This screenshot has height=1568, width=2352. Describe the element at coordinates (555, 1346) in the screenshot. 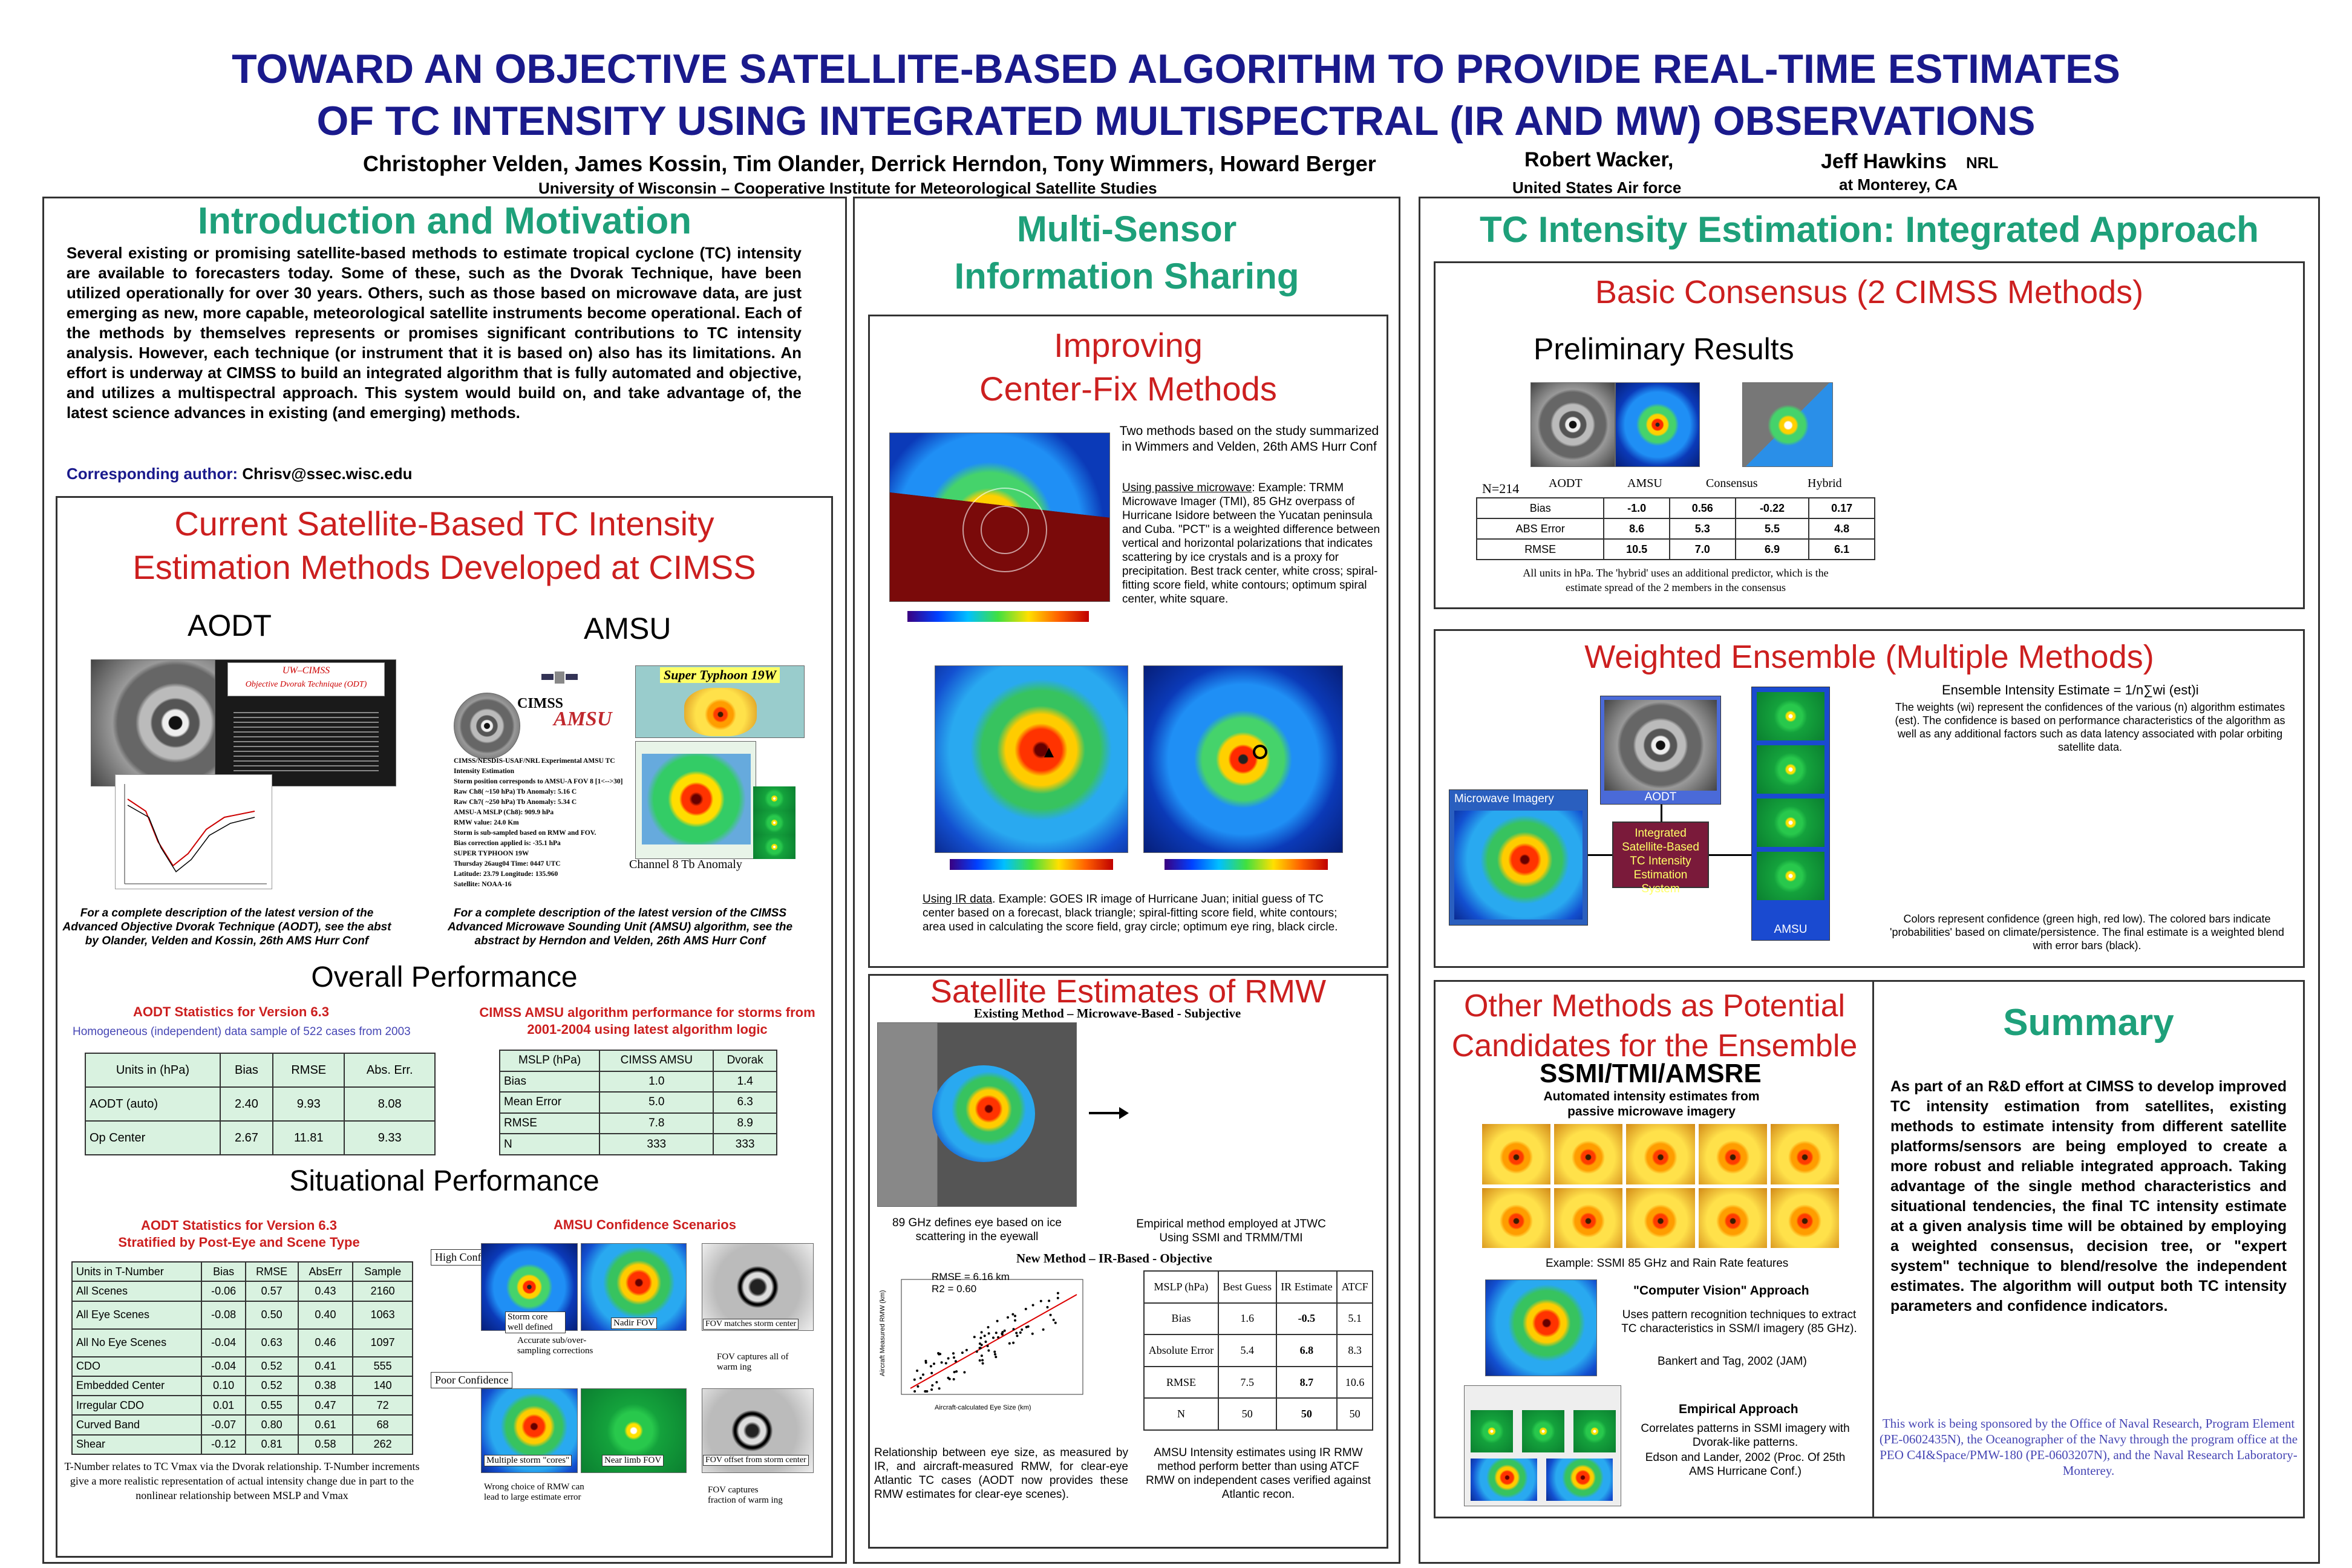

I see `lbl-accurate: Accurate sub/over-sampling corrections` at that location.